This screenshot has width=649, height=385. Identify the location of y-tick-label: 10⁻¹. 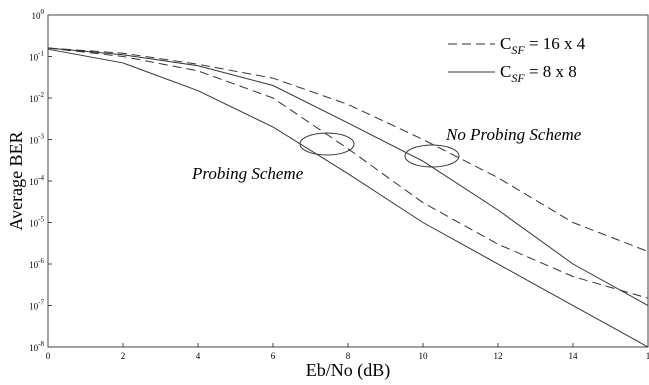
(36, 56).